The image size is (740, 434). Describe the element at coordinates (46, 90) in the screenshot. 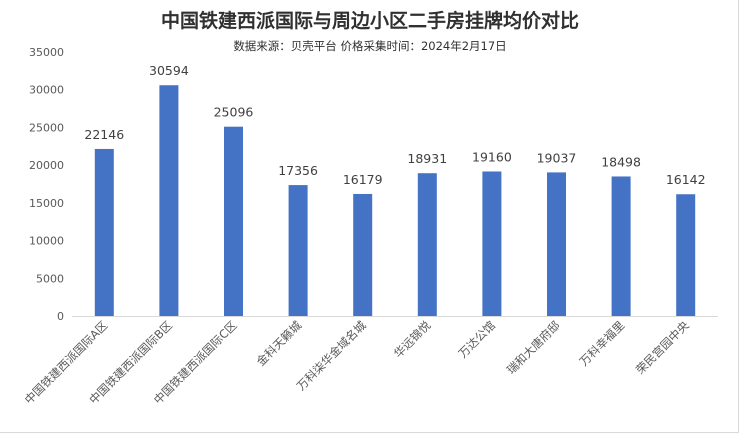

I see `y-tick-label: 30000` at that location.